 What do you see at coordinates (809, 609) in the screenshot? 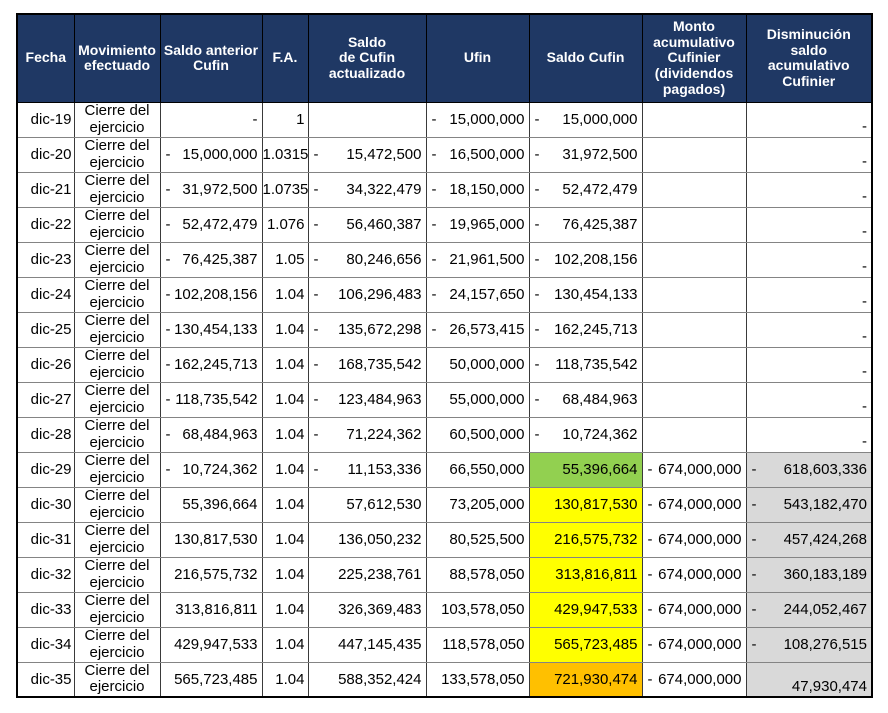
I see `cell-disminucion: - 244,052,467` at bounding box center [809, 609].